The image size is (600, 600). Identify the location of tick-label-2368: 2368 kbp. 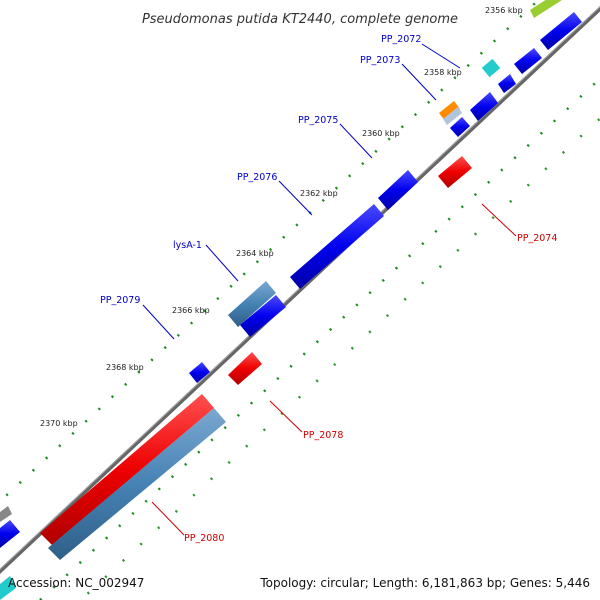
(125, 367).